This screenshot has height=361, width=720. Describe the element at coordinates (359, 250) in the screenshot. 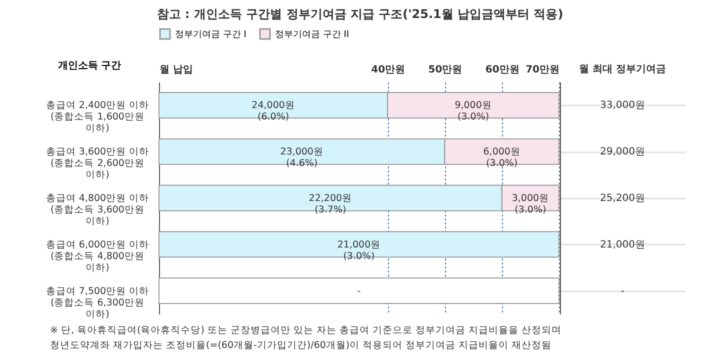

I see `annotation: 21,000원 (3.0%)` at that location.